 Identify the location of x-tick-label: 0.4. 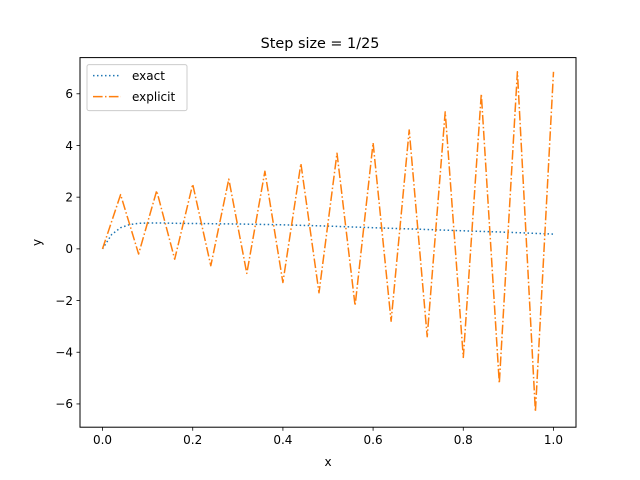
(282, 440).